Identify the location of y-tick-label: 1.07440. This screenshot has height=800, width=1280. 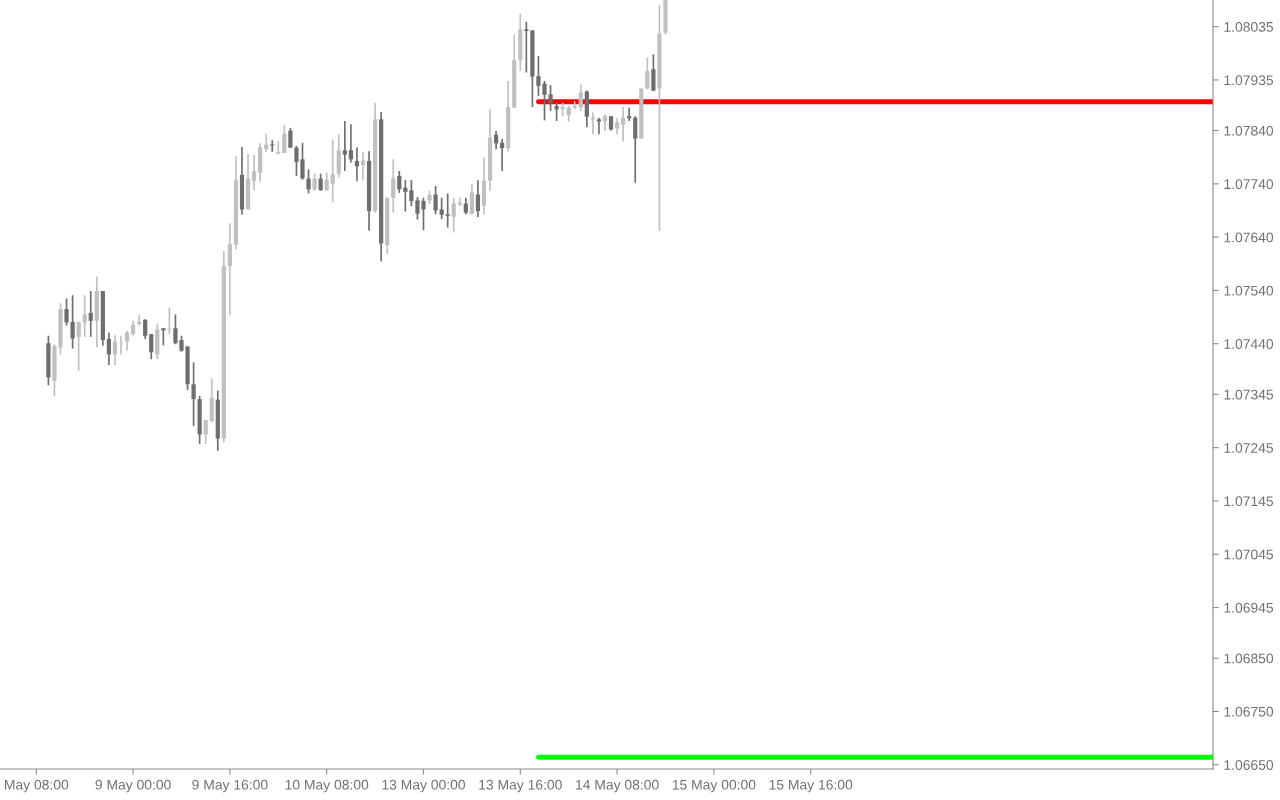
(1249, 344).